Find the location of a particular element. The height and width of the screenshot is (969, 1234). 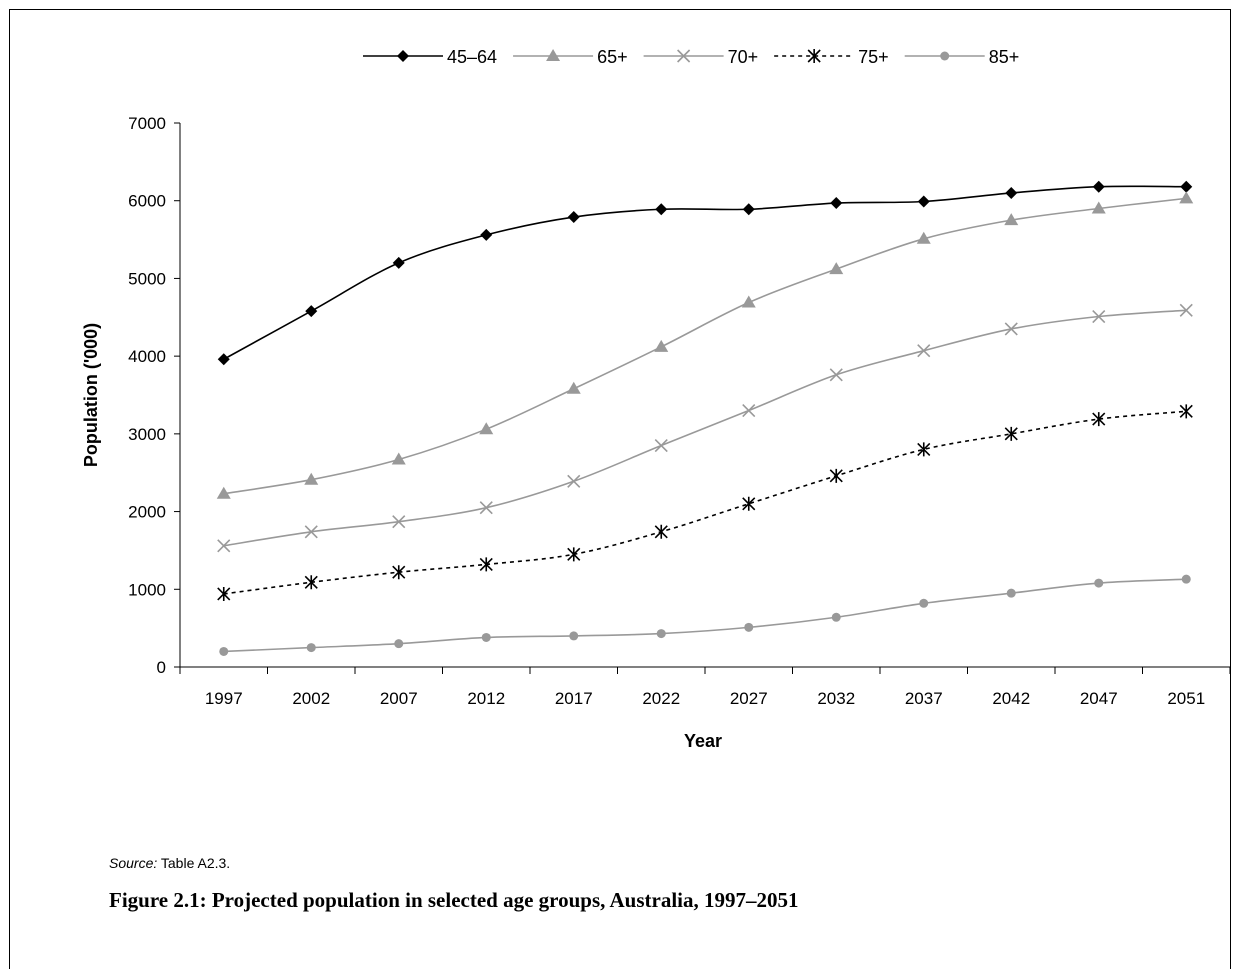

x-axis-title: Year is located at coordinates (703, 741).